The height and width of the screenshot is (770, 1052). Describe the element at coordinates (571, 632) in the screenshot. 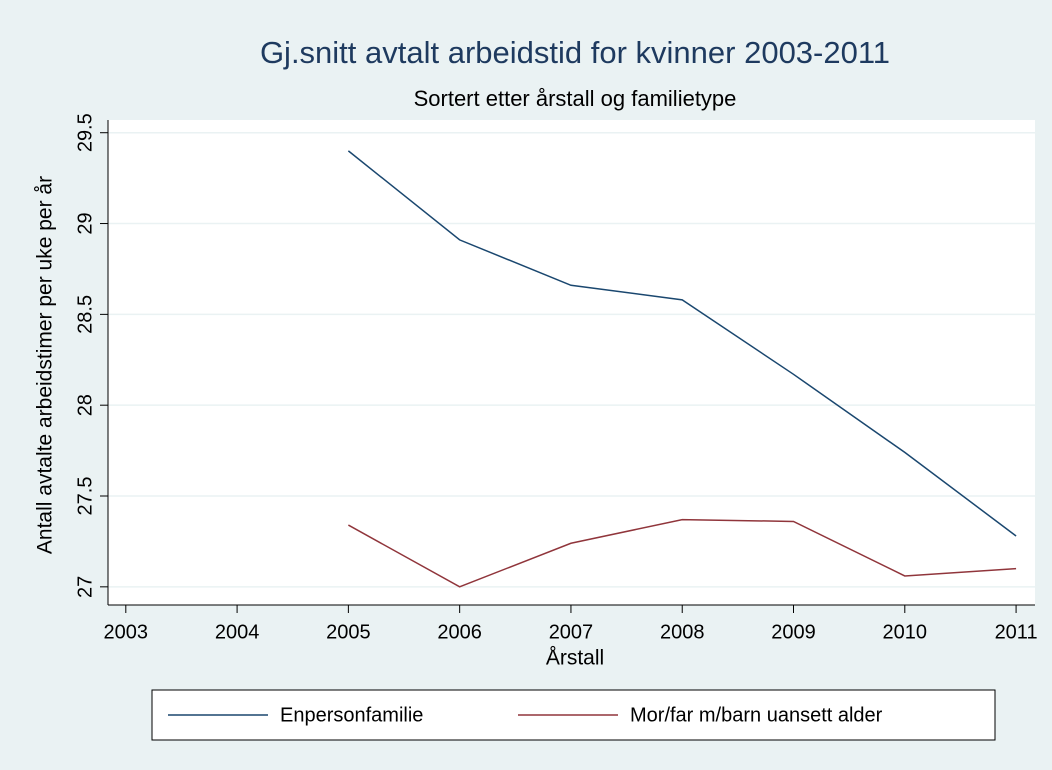

I see `x-tick-label: 2007` at that location.